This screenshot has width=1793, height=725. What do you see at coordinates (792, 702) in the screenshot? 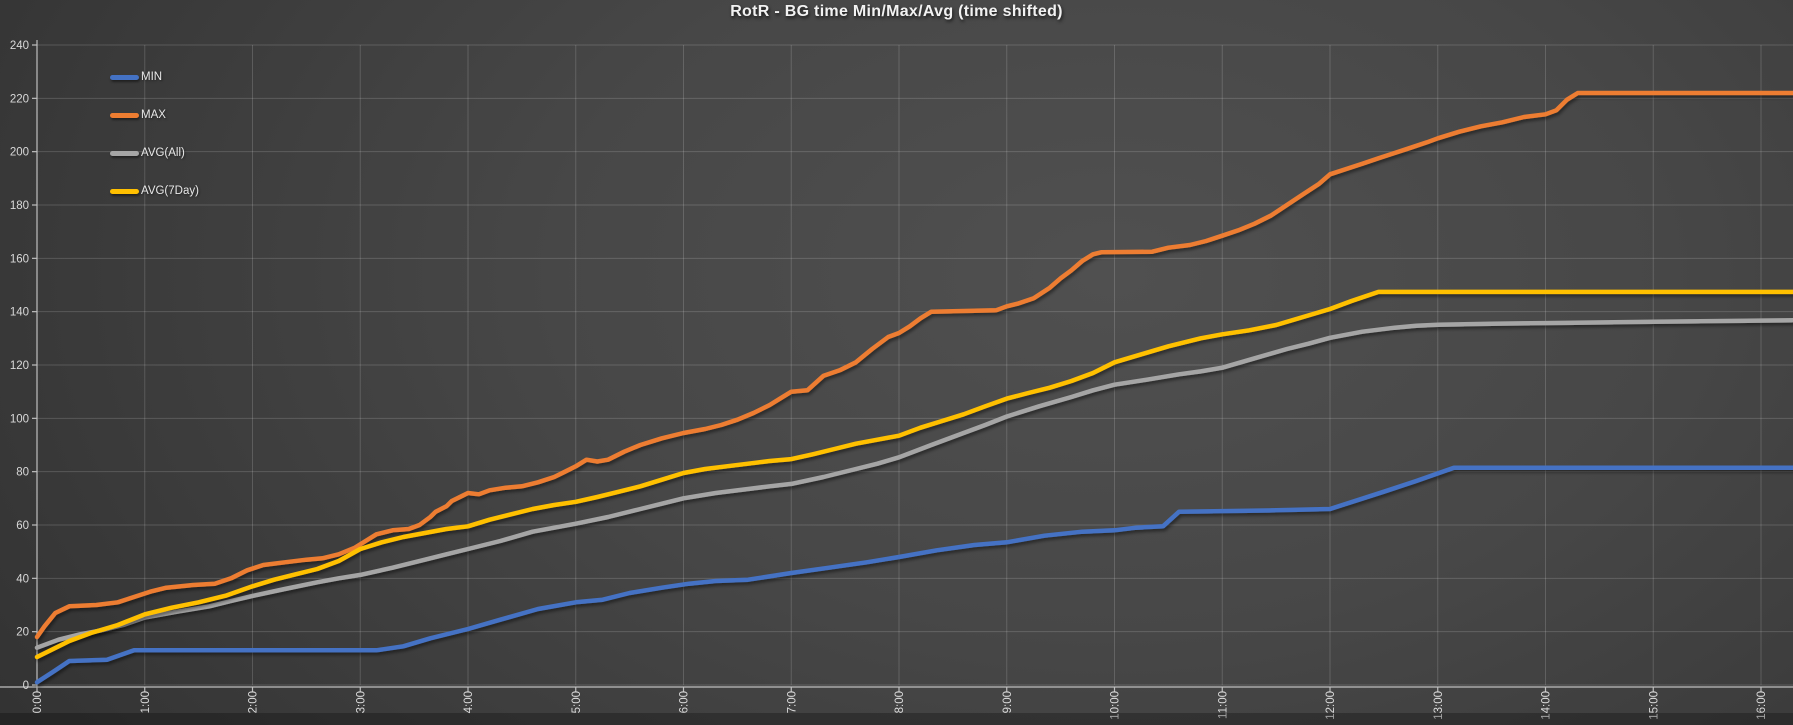
I see `x-tick-label: 7:00` at bounding box center [792, 702].